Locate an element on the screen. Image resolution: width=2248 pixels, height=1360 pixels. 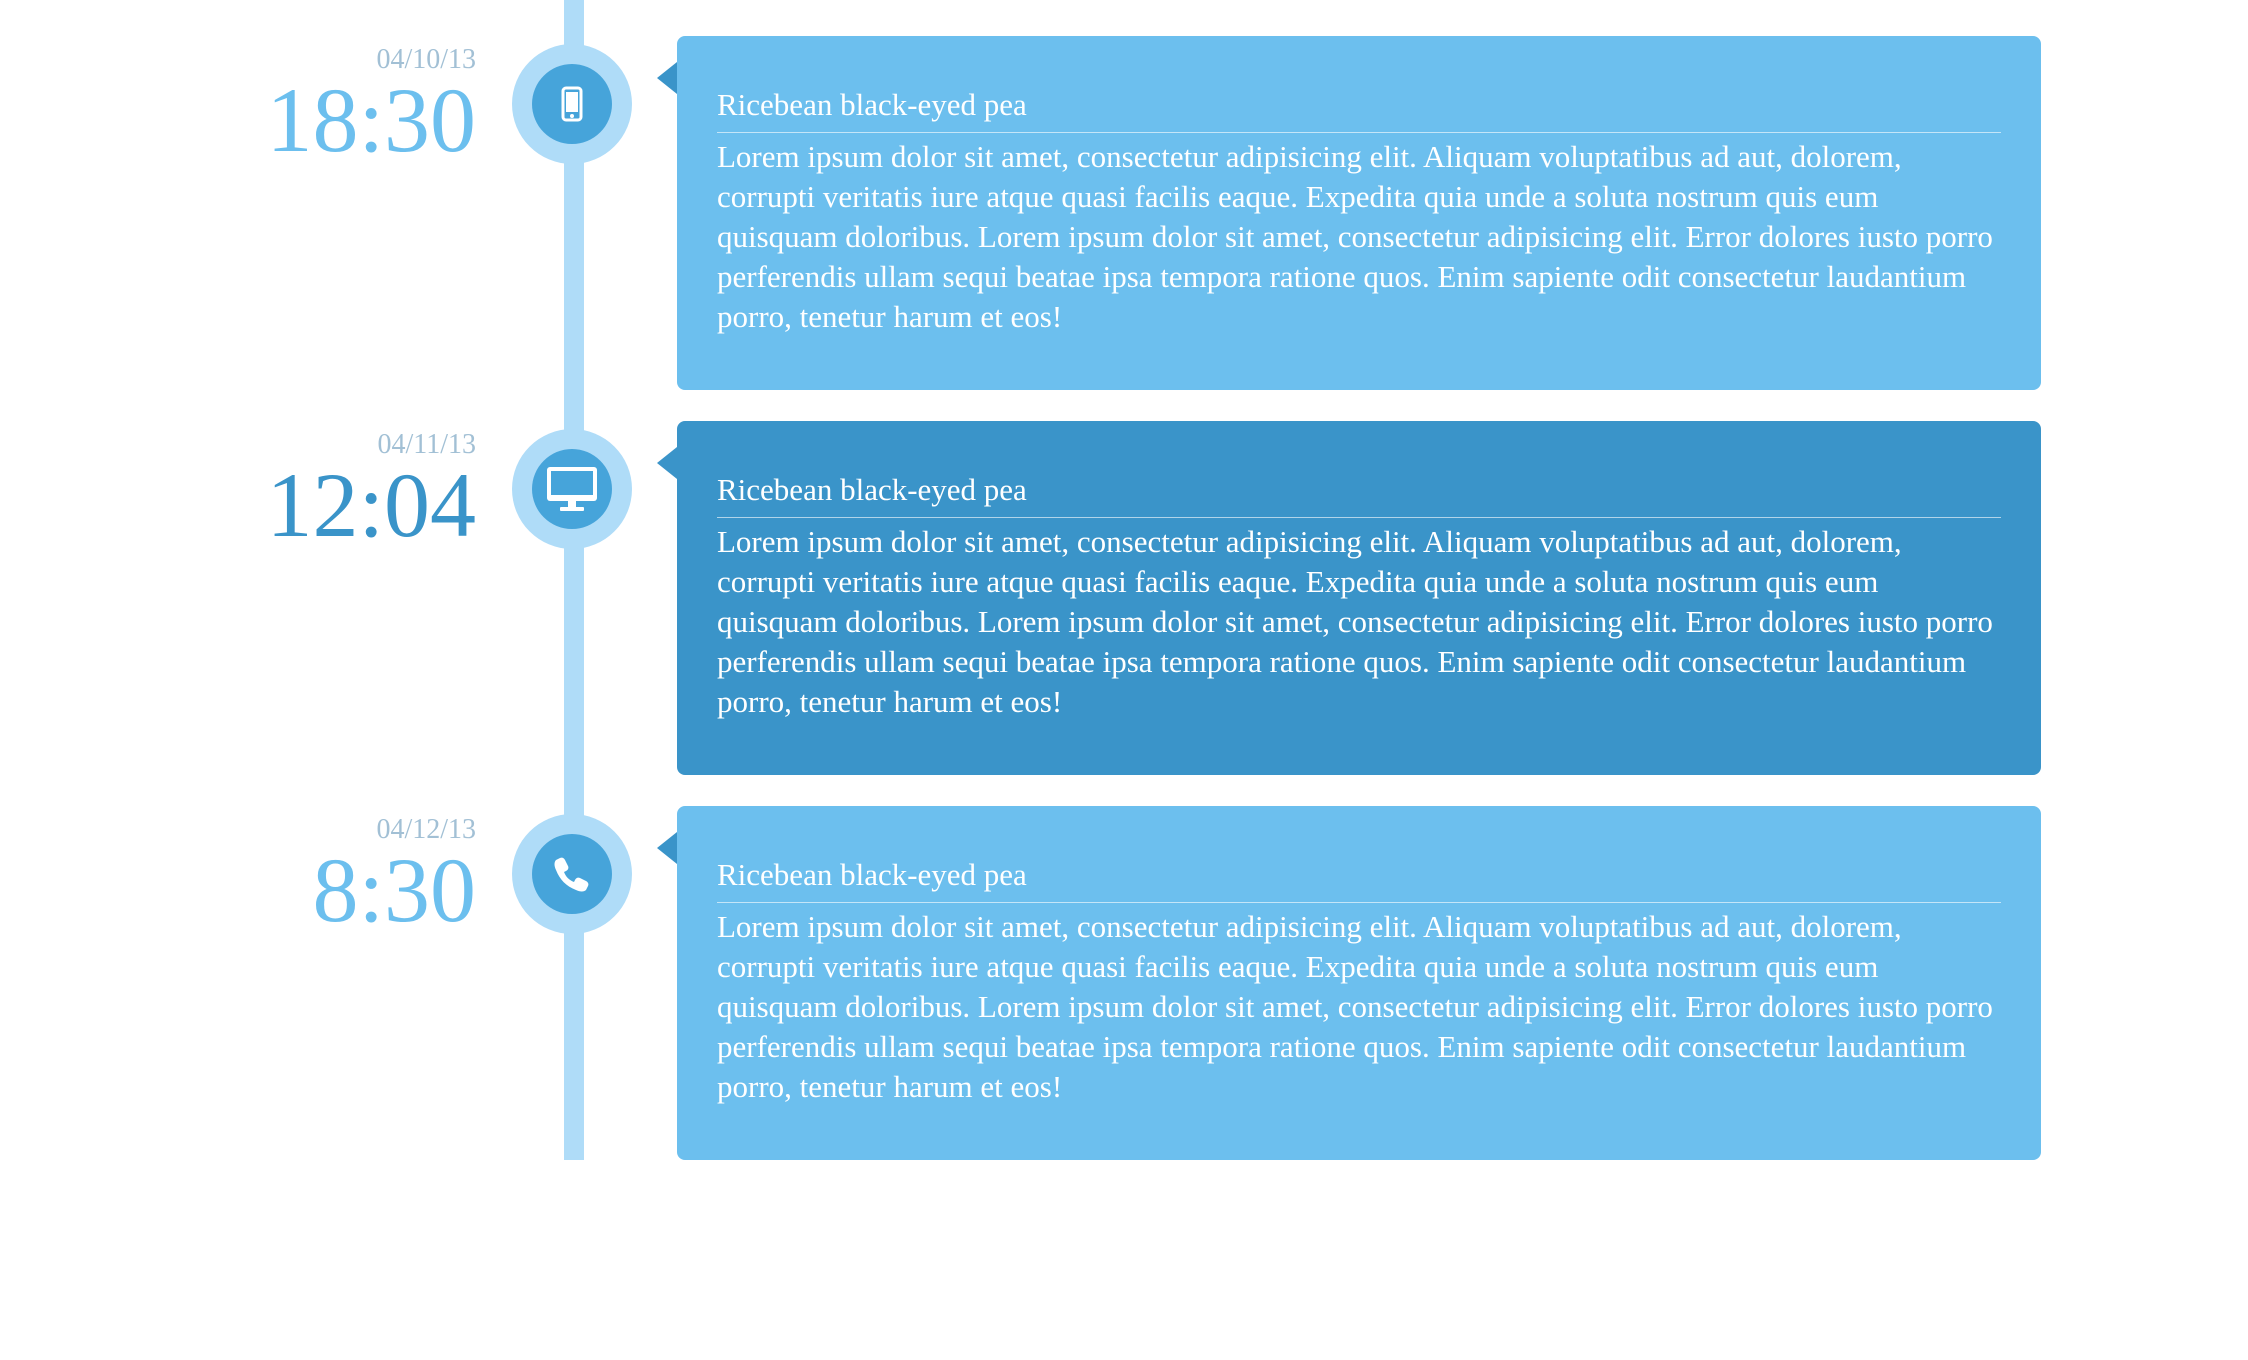
entry-time: 04/12/13 8:30 is located at coordinates (318, 854).